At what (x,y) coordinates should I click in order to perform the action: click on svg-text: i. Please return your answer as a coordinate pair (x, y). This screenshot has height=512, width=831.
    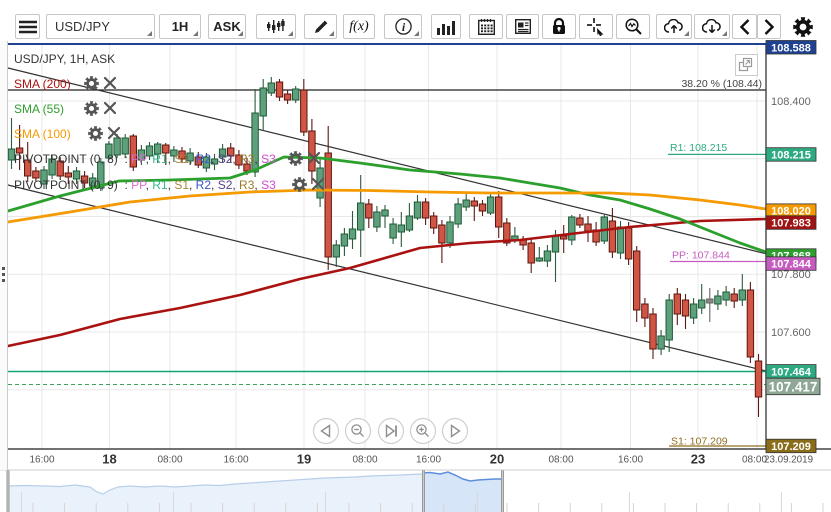
    Looking at the image, I should click on (403, 27).